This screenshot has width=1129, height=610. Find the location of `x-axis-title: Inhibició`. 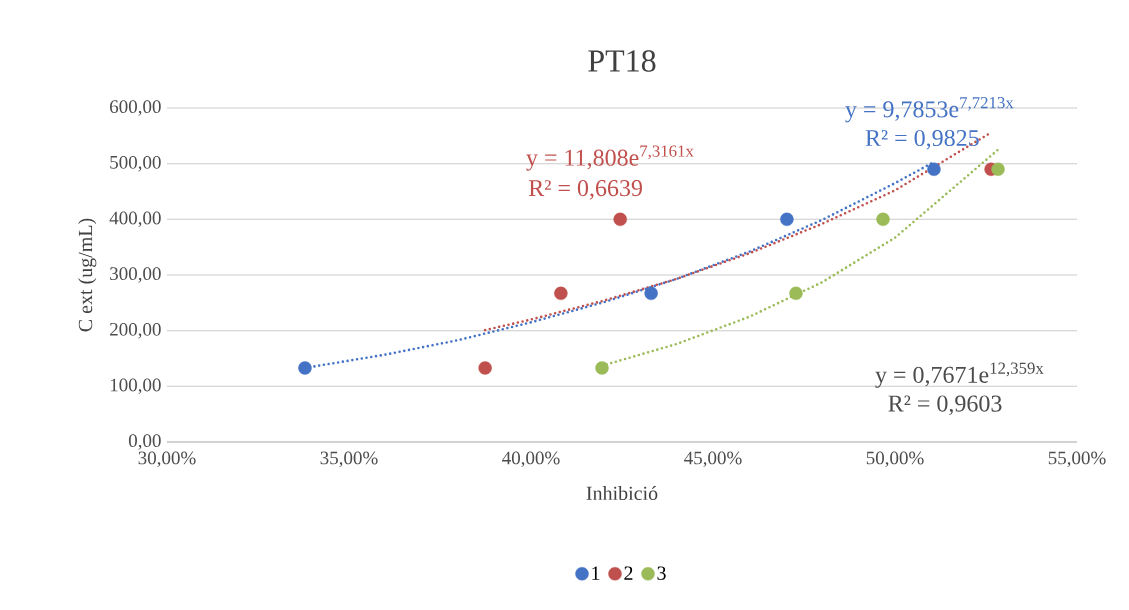

x-axis-title: Inhibició is located at coordinates (622, 493).